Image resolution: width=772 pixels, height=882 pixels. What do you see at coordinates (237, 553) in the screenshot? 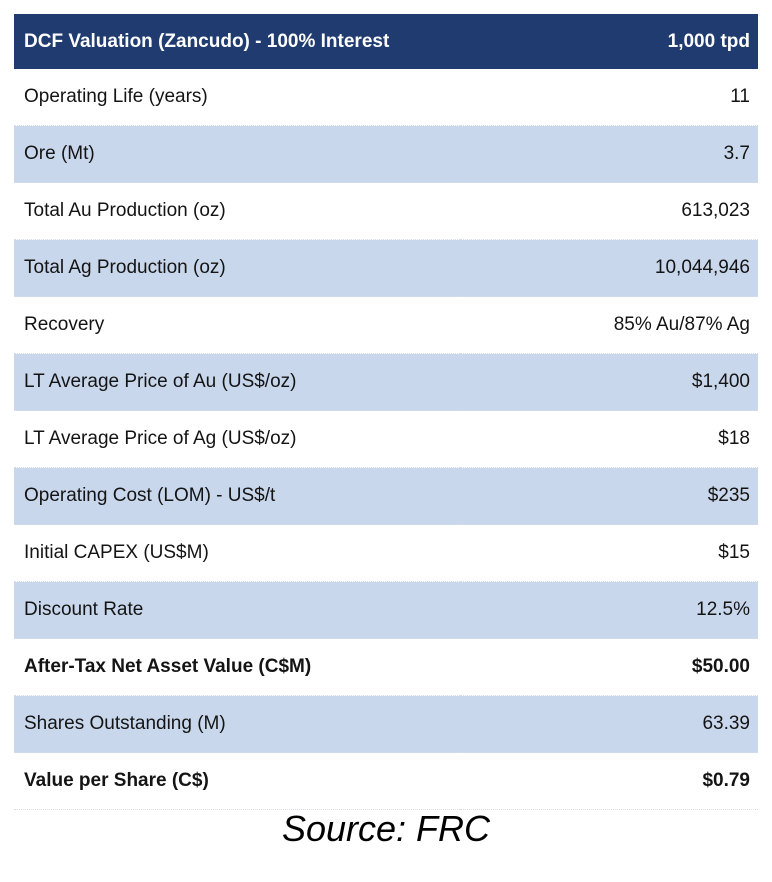
I see `row-label: Initial CAPEX (US$M)` at bounding box center [237, 553].